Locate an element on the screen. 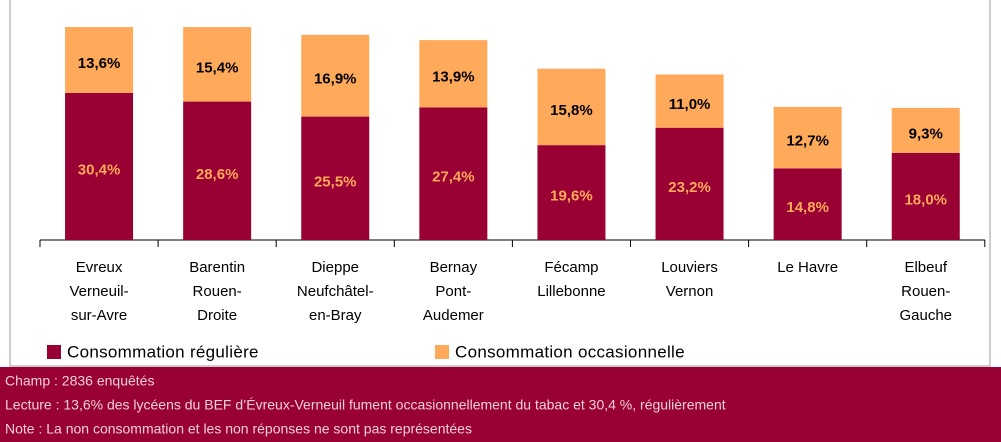  x-tick-label: Bernay Pont-Audemer is located at coordinates (453, 291).